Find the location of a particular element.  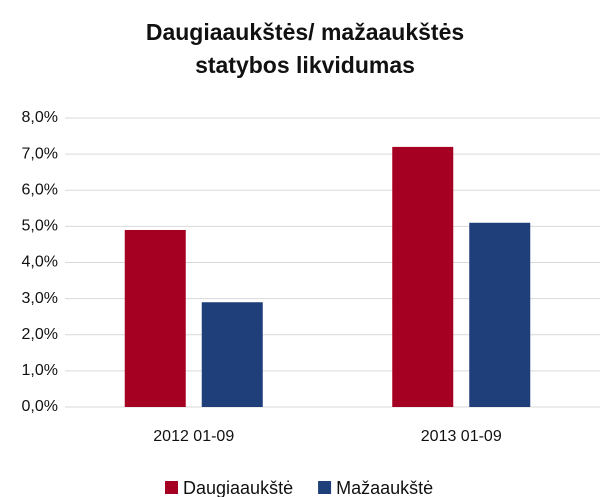

y-tick-label: 1,0% is located at coordinates (40, 370).